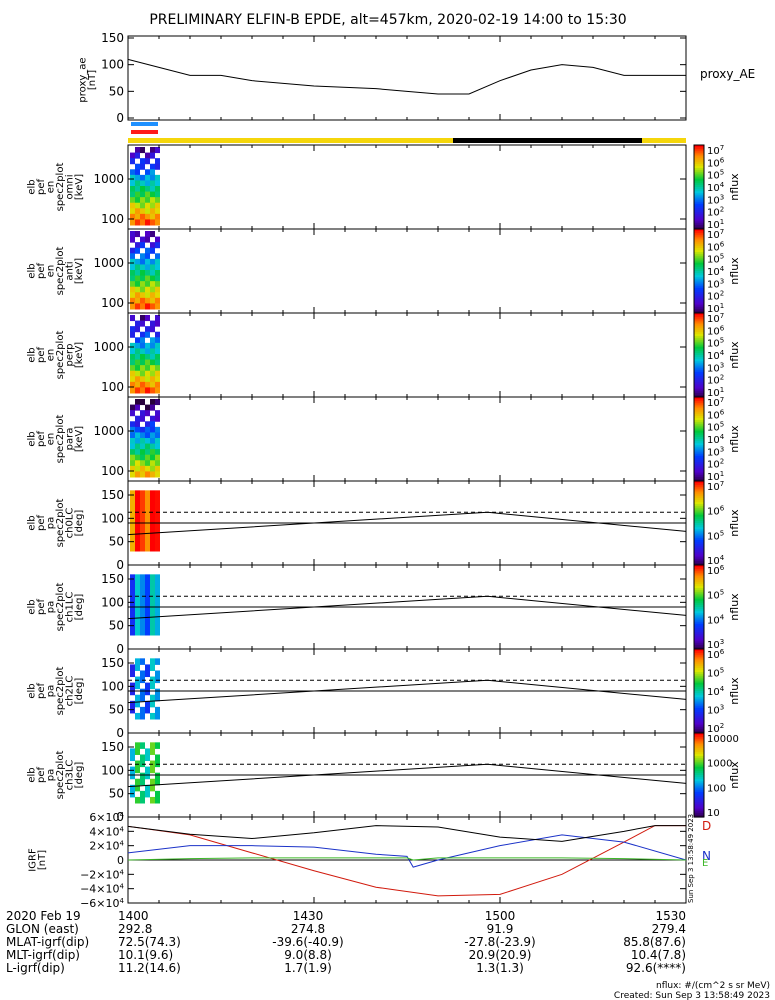 This screenshot has width=775, height=1000. Describe the element at coordinates (407, 271) in the screenshot. I see `spec-1-frame` at that location.